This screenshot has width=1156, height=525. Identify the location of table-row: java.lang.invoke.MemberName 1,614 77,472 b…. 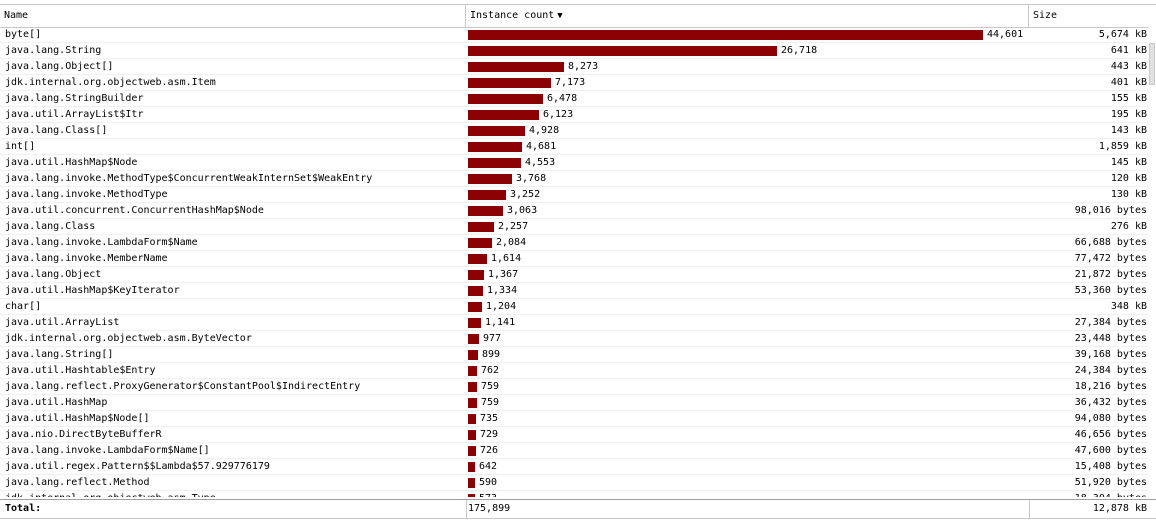
(578, 259).